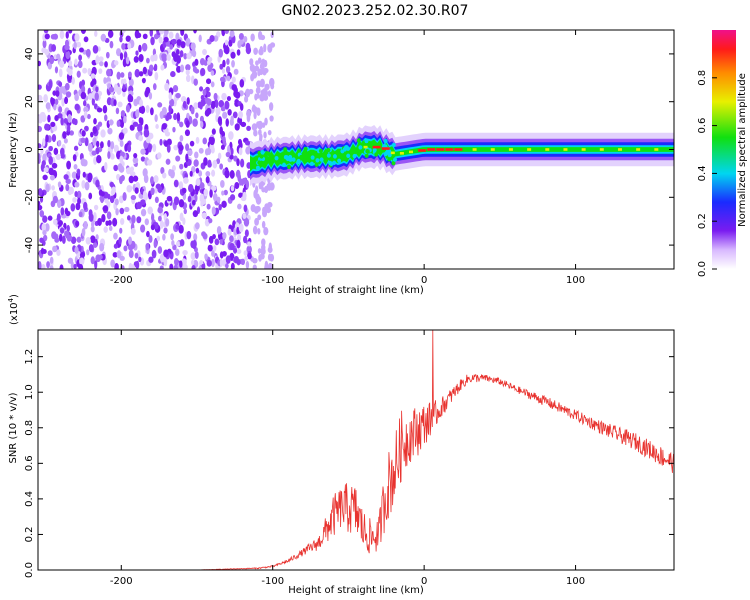 This screenshot has height=600, width=750. Describe the element at coordinates (462, 155) in the screenshot. I see `ridge-band` at that location.